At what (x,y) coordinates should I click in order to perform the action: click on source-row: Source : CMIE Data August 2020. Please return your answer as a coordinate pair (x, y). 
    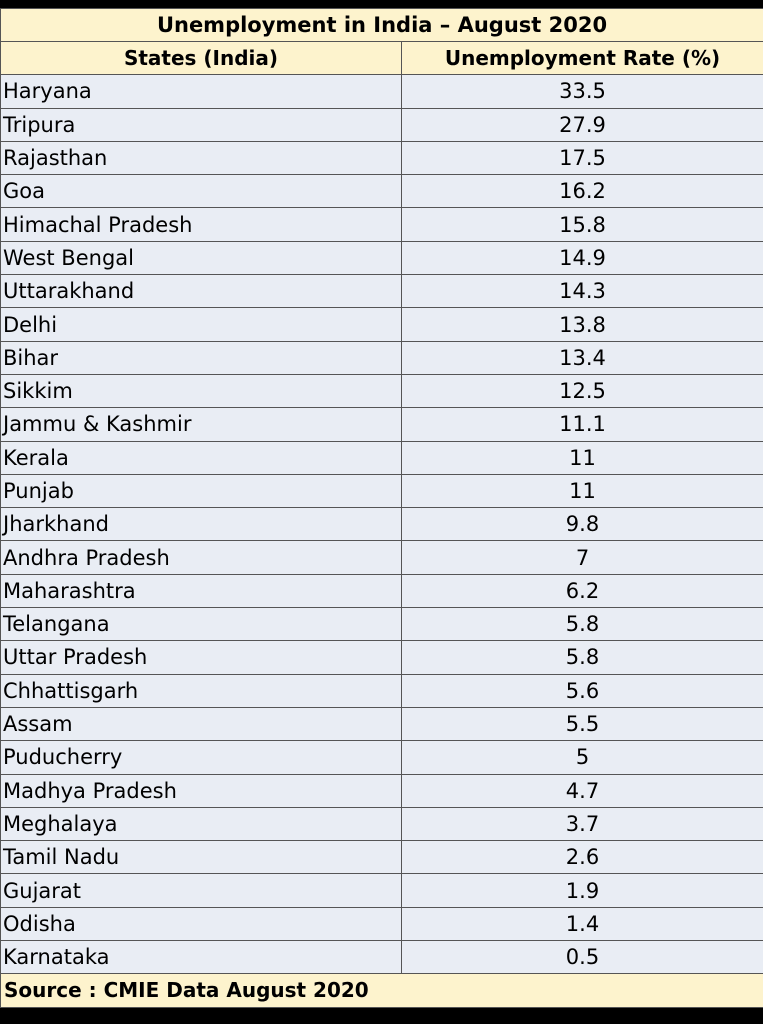
    Looking at the image, I should click on (381, 990).